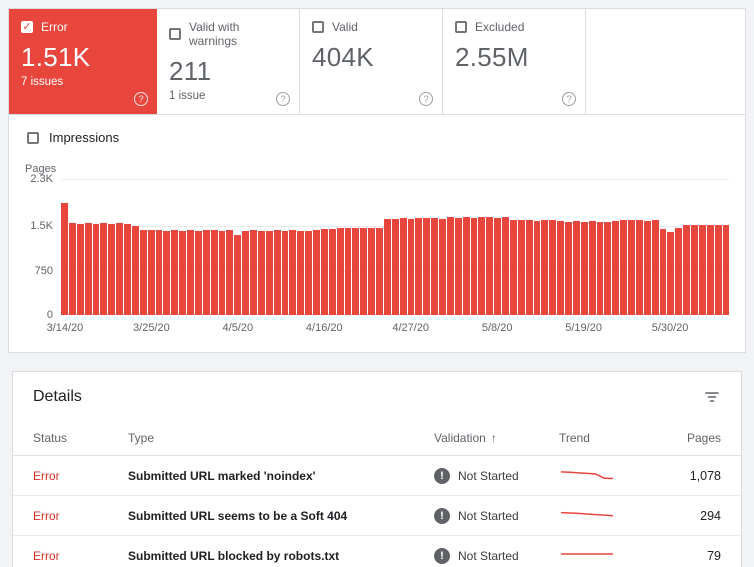 Image resolution: width=754 pixels, height=567 pixels. I want to click on status-cell: Error, so click(46, 475).